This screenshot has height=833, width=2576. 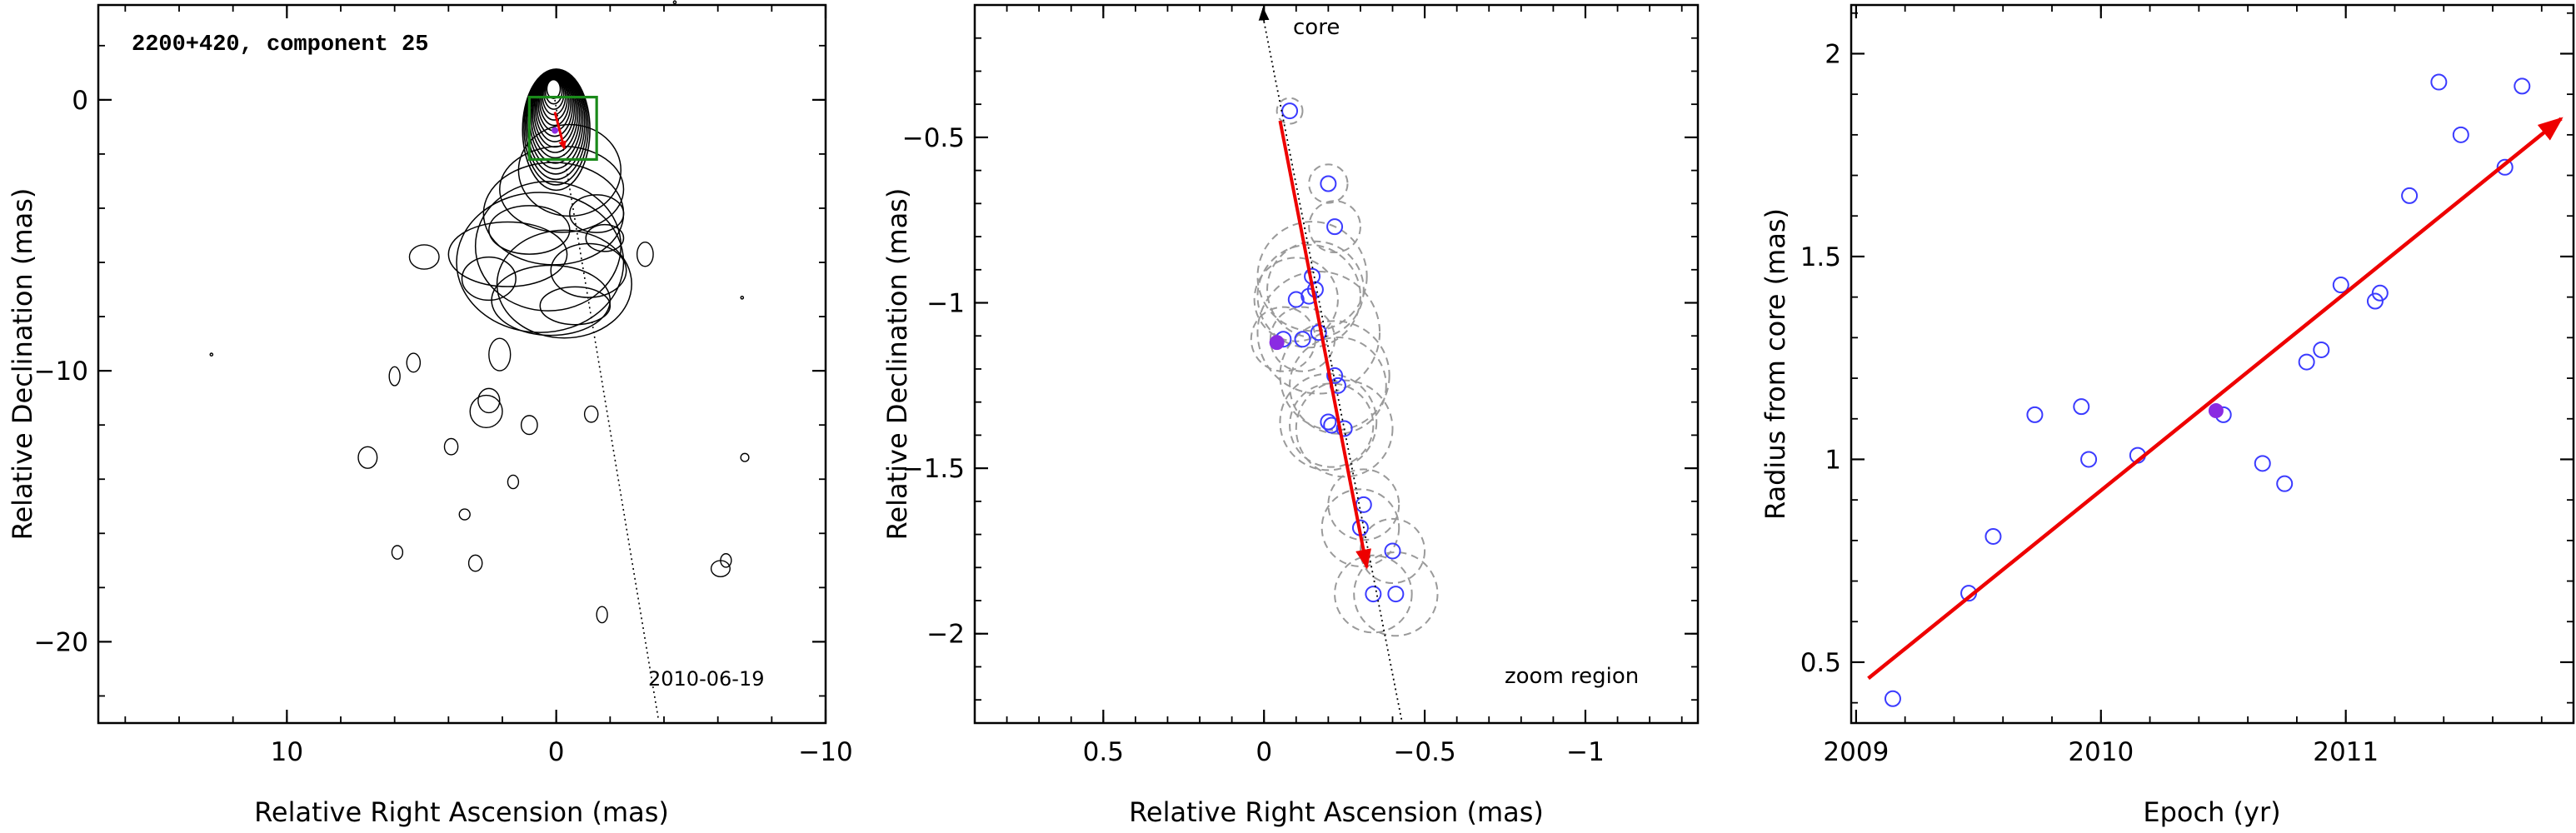 What do you see at coordinates (61, 642) in the screenshot?
I see `y-tick-label: −20` at bounding box center [61, 642].